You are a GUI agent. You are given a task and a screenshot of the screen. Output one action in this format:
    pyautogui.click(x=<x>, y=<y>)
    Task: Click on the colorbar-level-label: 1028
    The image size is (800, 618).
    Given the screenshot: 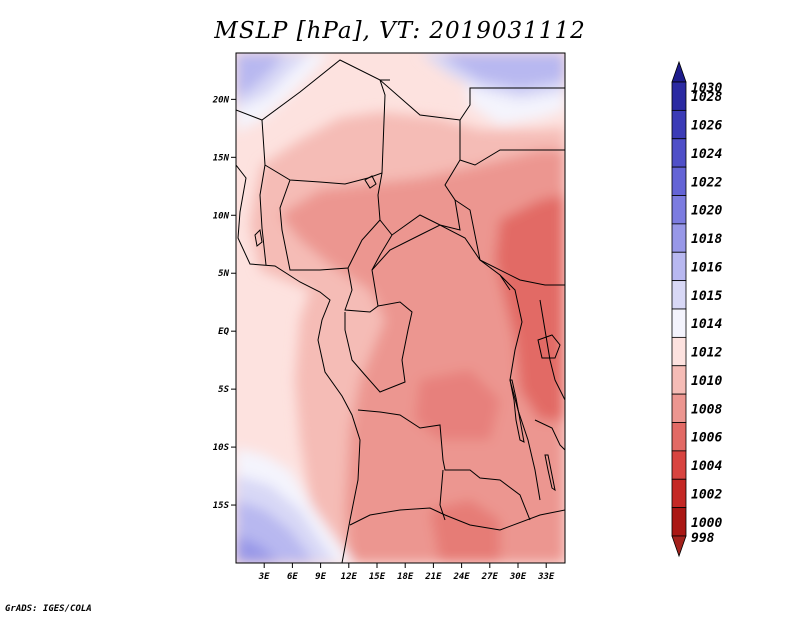 What is the action you would take?
    pyautogui.click(x=706, y=97)
    